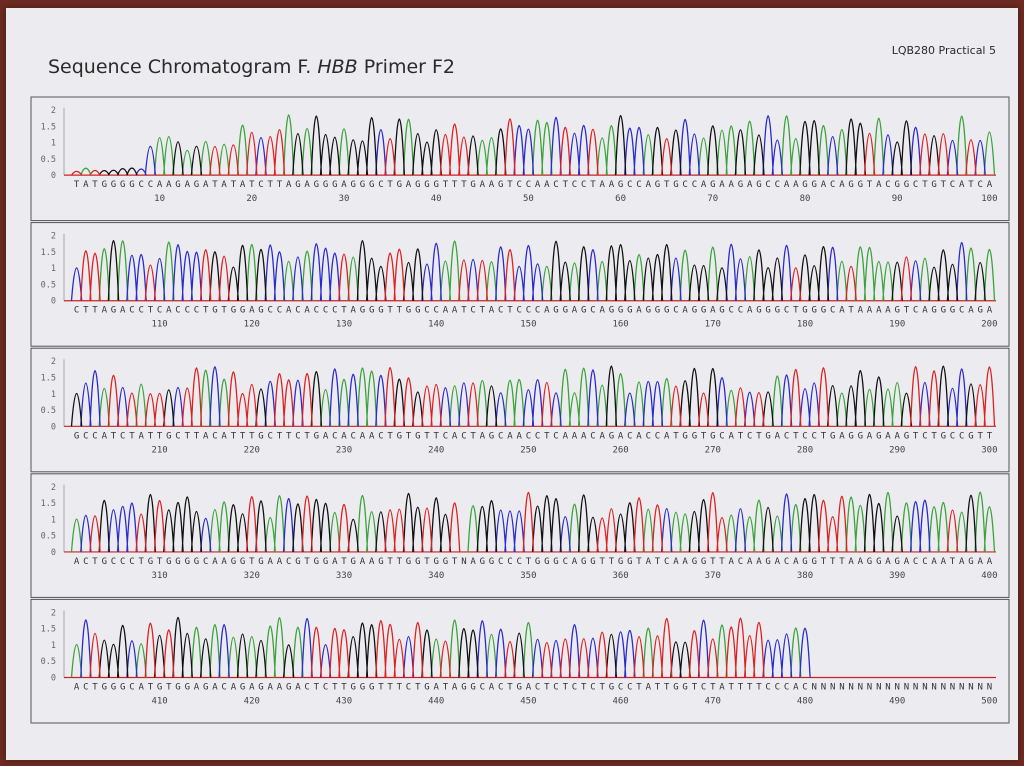  I want to click on trace-A, so click(500, 397).